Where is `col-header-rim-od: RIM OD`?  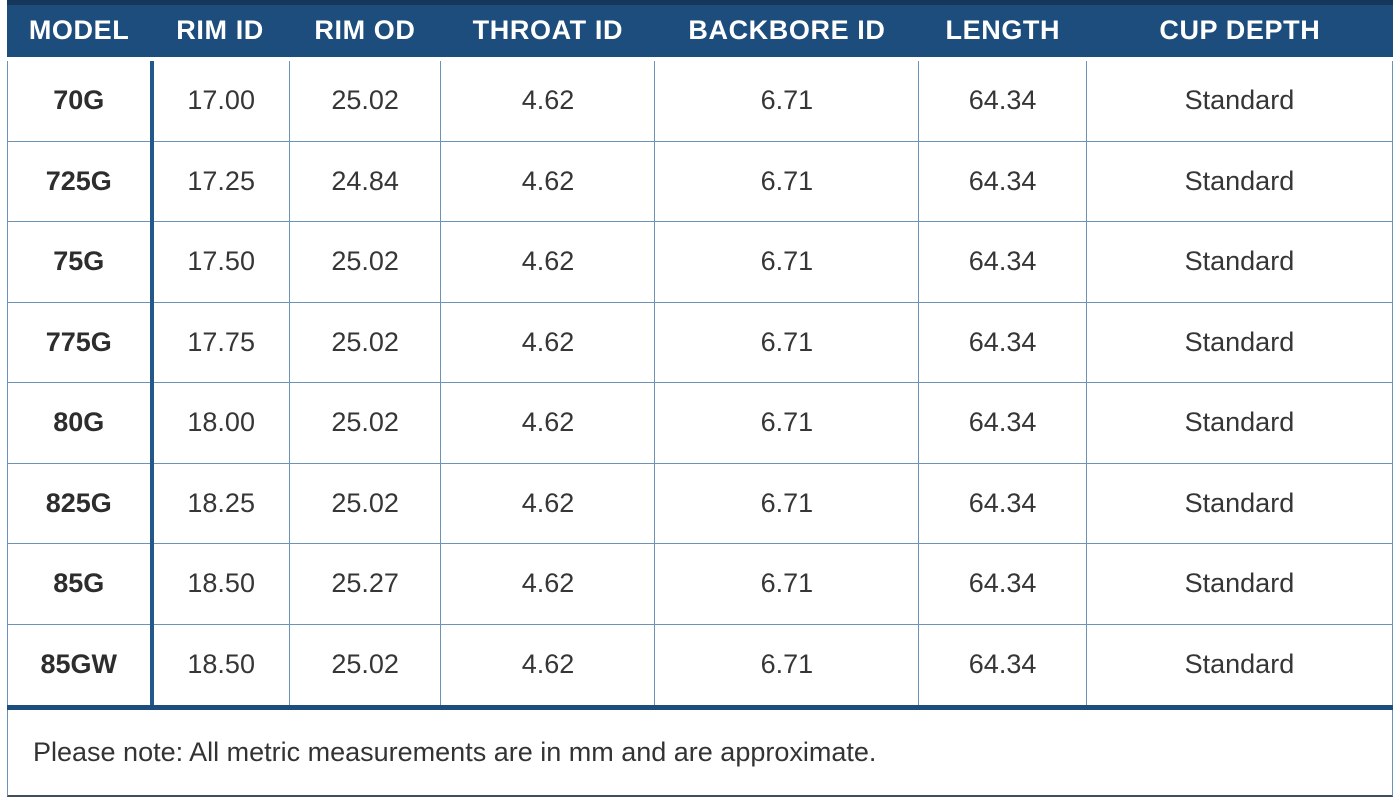
col-header-rim-od: RIM OD is located at coordinates (365, 28).